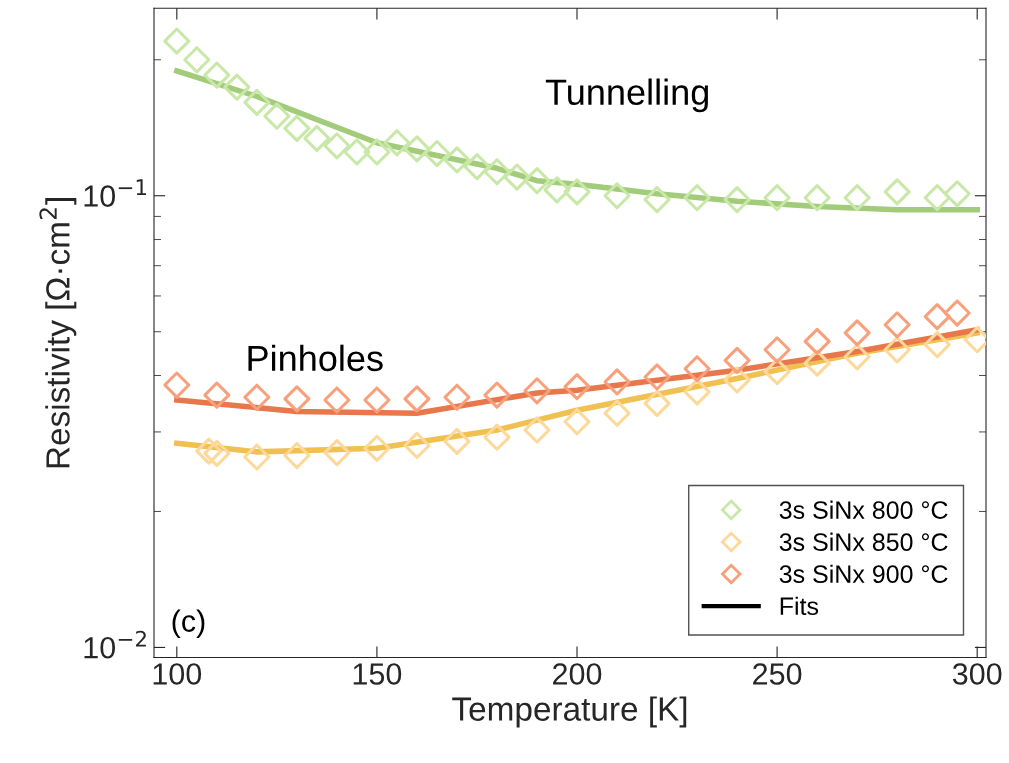 The width and height of the screenshot is (1009, 763). What do you see at coordinates (177, 674) in the screenshot?
I see `x-tick-label: 100` at bounding box center [177, 674].